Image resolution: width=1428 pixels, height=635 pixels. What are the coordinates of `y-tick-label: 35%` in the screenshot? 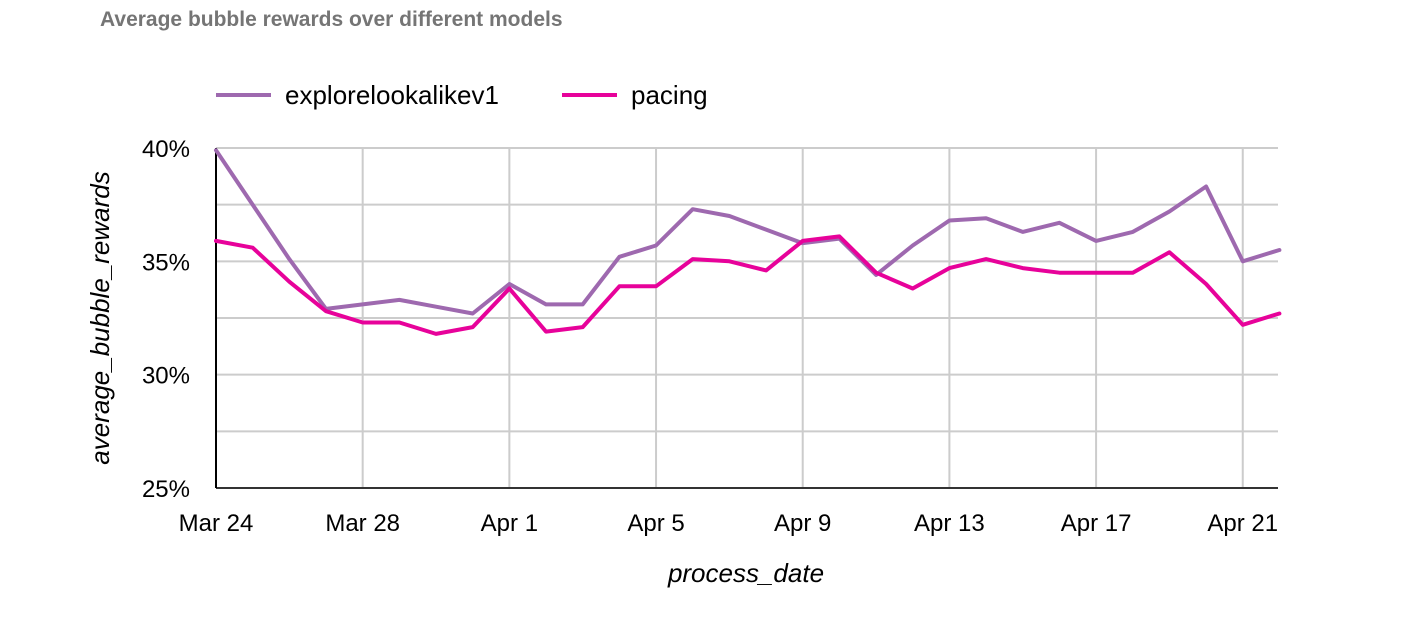 It's located at (166, 262).